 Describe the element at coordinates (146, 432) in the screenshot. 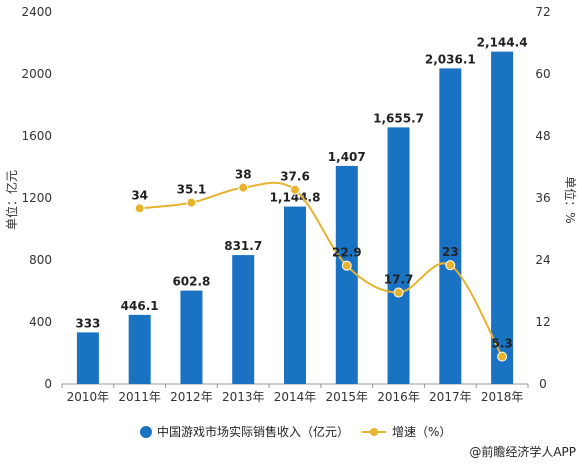

I see `legend-bar-swatch` at that location.